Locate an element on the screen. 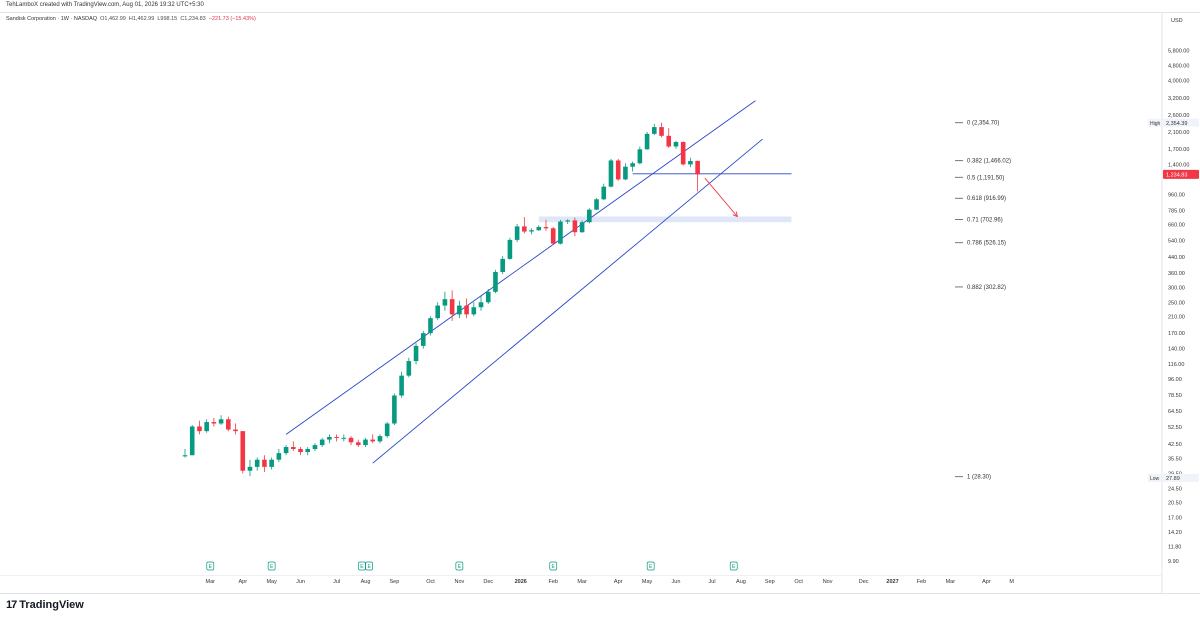 This screenshot has height=619, width=1200. y-tick-label: 96.00 is located at coordinates (1175, 380).